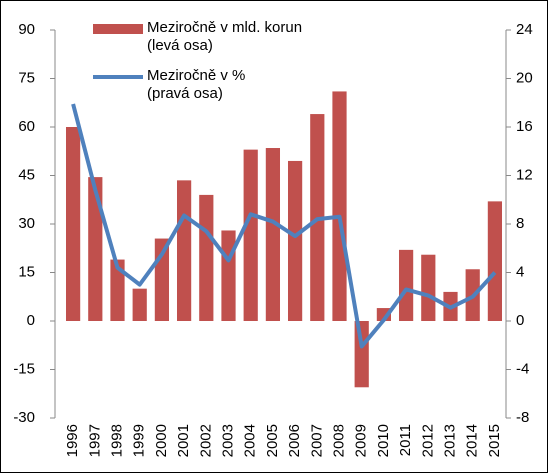 The width and height of the screenshot is (548, 473). Describe the element at coordinates (26, 126) in the screenshot. I see `y-tick-label: 60` at that location.